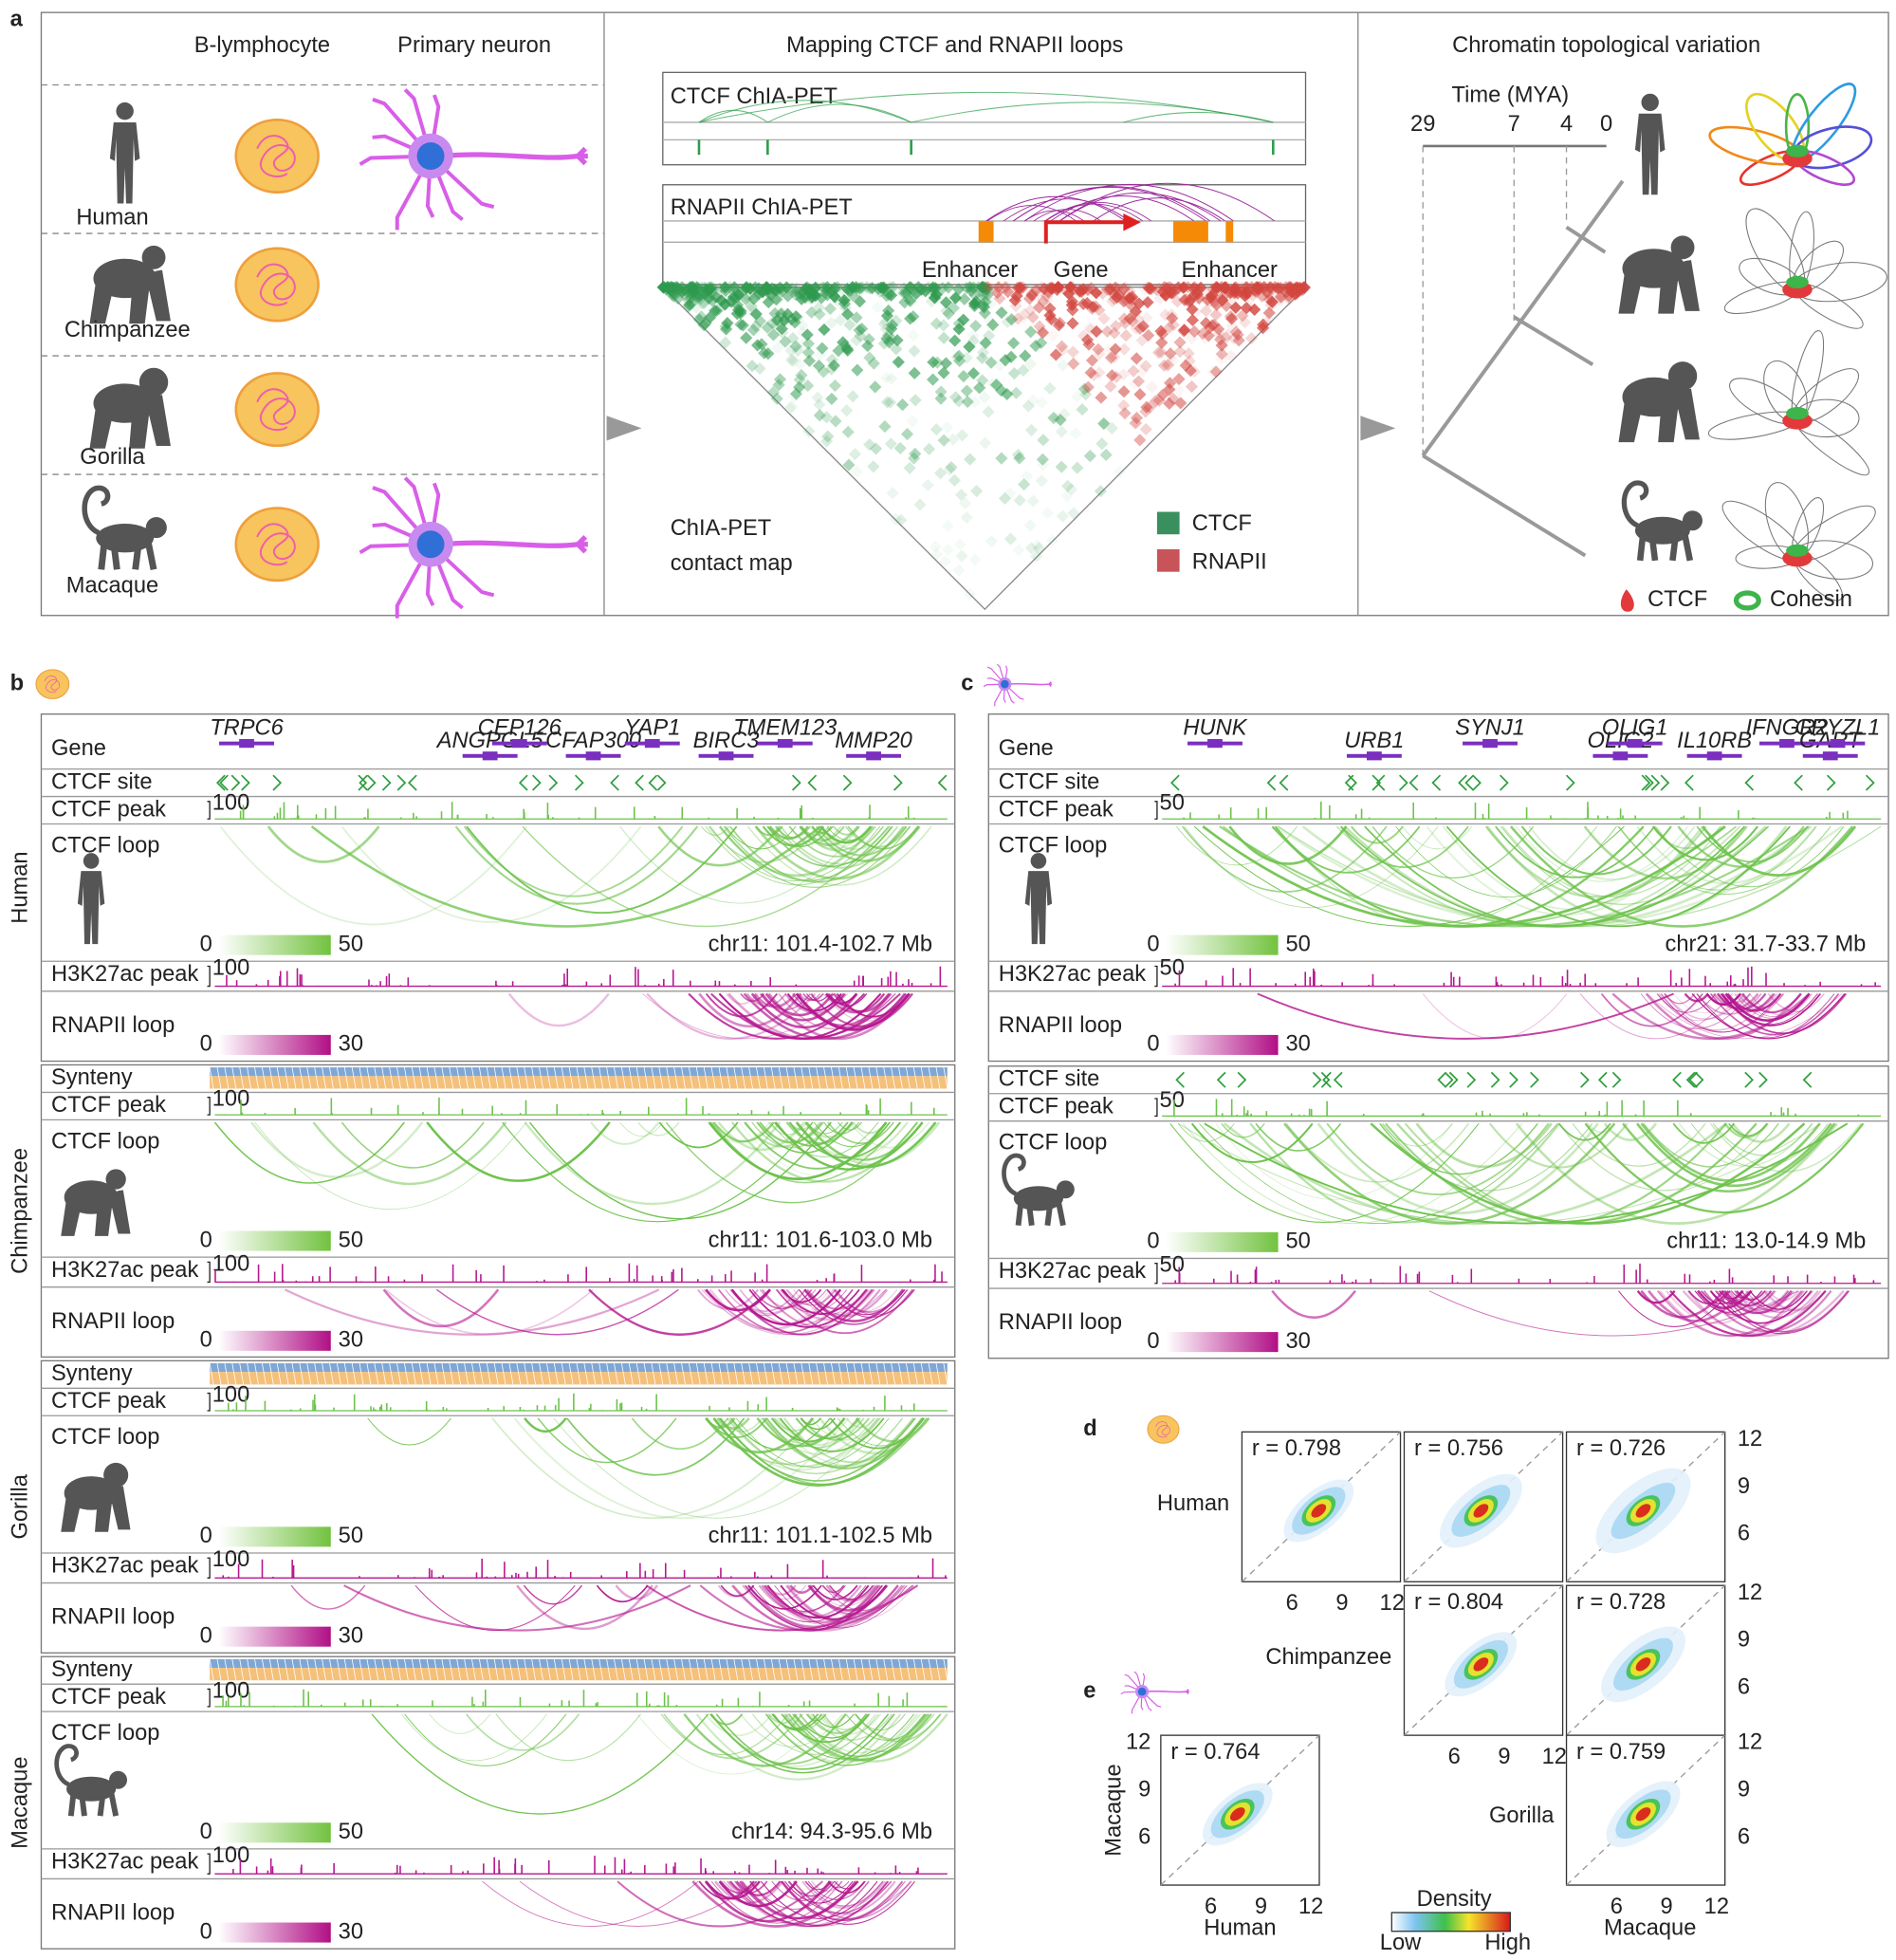 The height and width of the screenshot is (1960, 1896). What do you see at coordinates (1621, 741) in the screenshot?
I see `gene-name: OLIG2` at bounding box center [1621, 741].